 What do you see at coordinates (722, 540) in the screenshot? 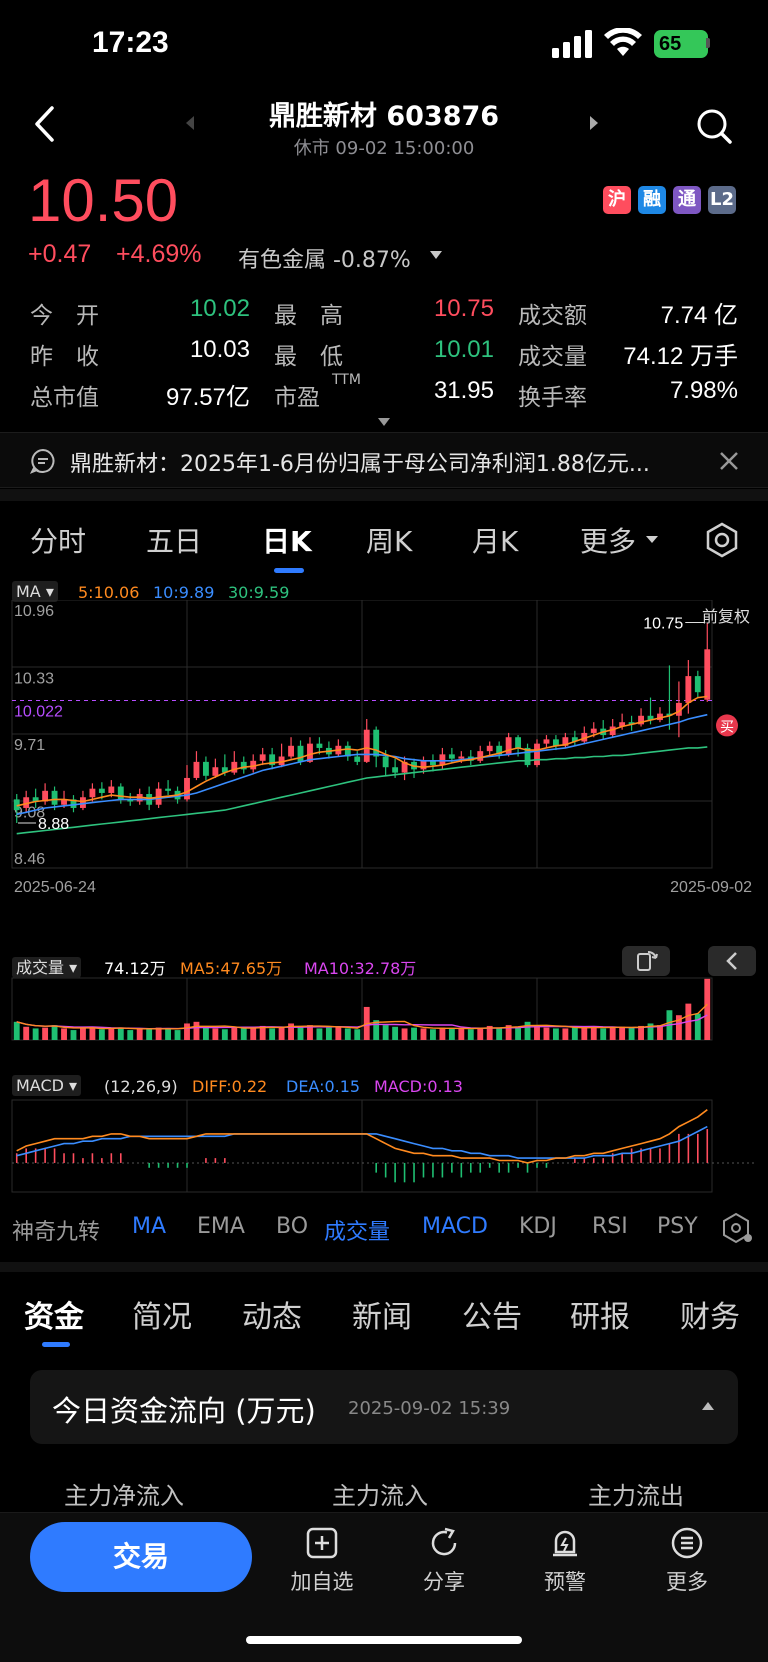
I see `settings-icon` at bounding box center [722, 540].